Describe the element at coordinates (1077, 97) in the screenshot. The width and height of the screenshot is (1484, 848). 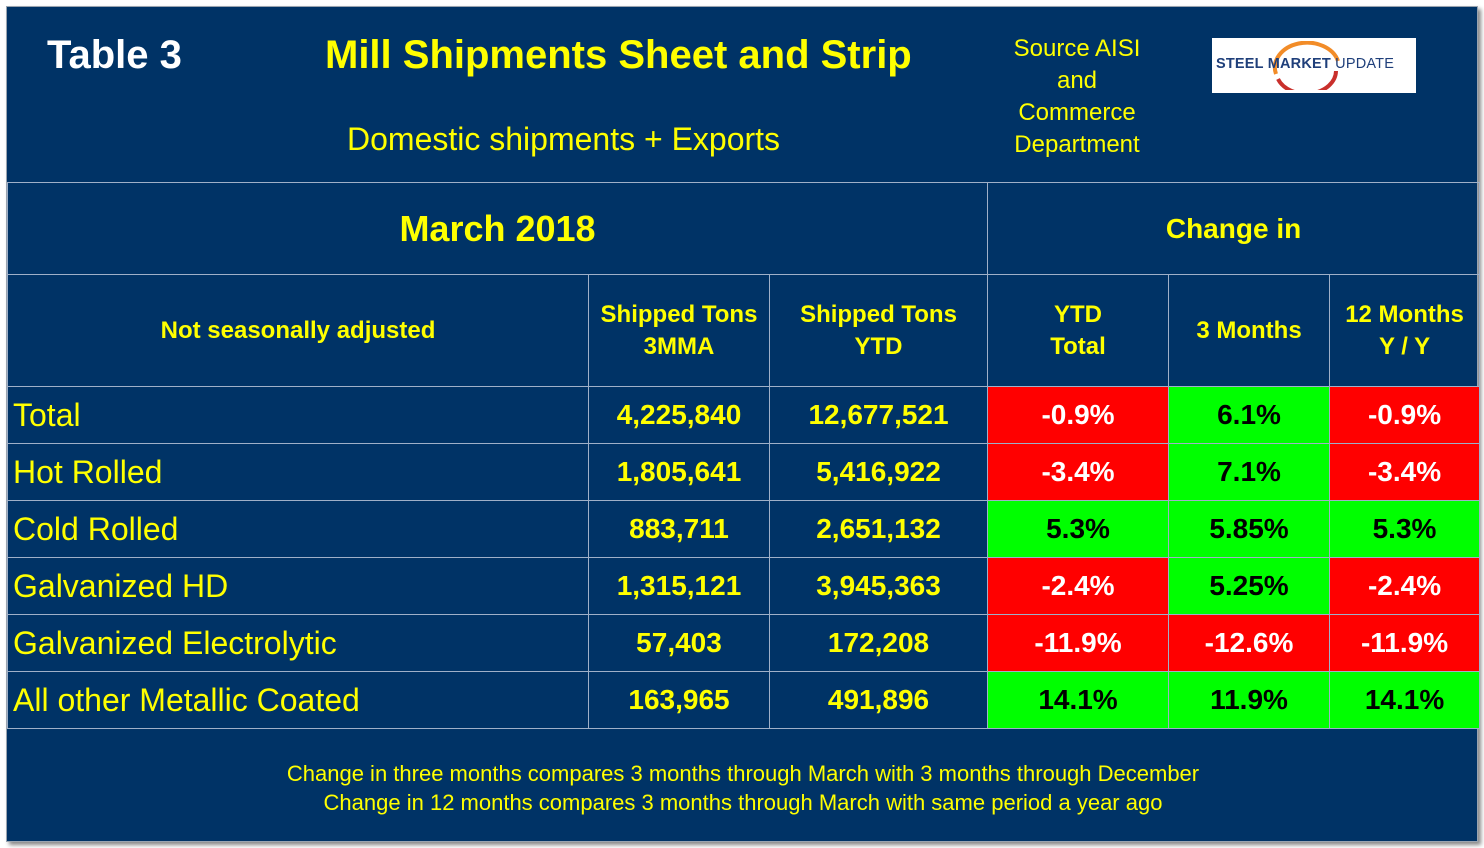
I see `source-note: Source AISI and Commerce Department` at that location.